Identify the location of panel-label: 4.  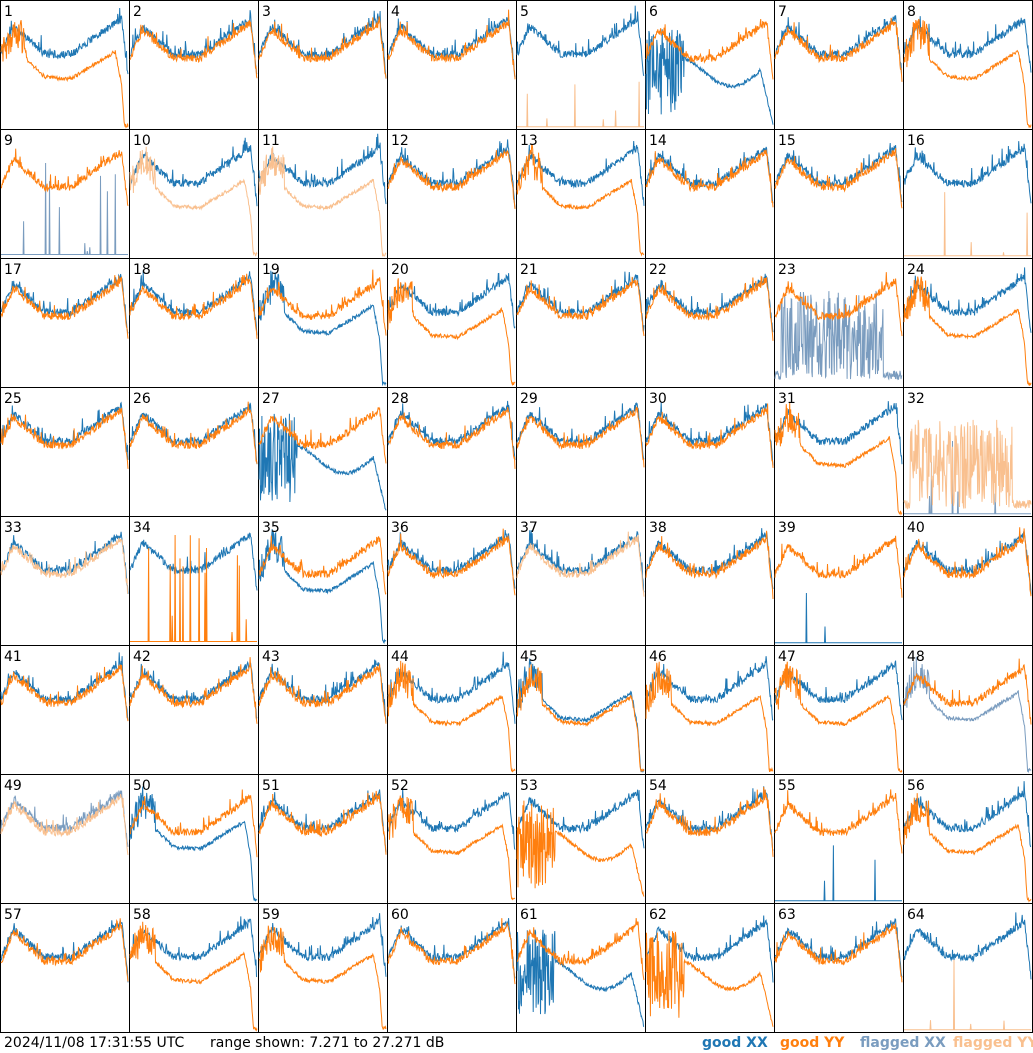
(395, 12).